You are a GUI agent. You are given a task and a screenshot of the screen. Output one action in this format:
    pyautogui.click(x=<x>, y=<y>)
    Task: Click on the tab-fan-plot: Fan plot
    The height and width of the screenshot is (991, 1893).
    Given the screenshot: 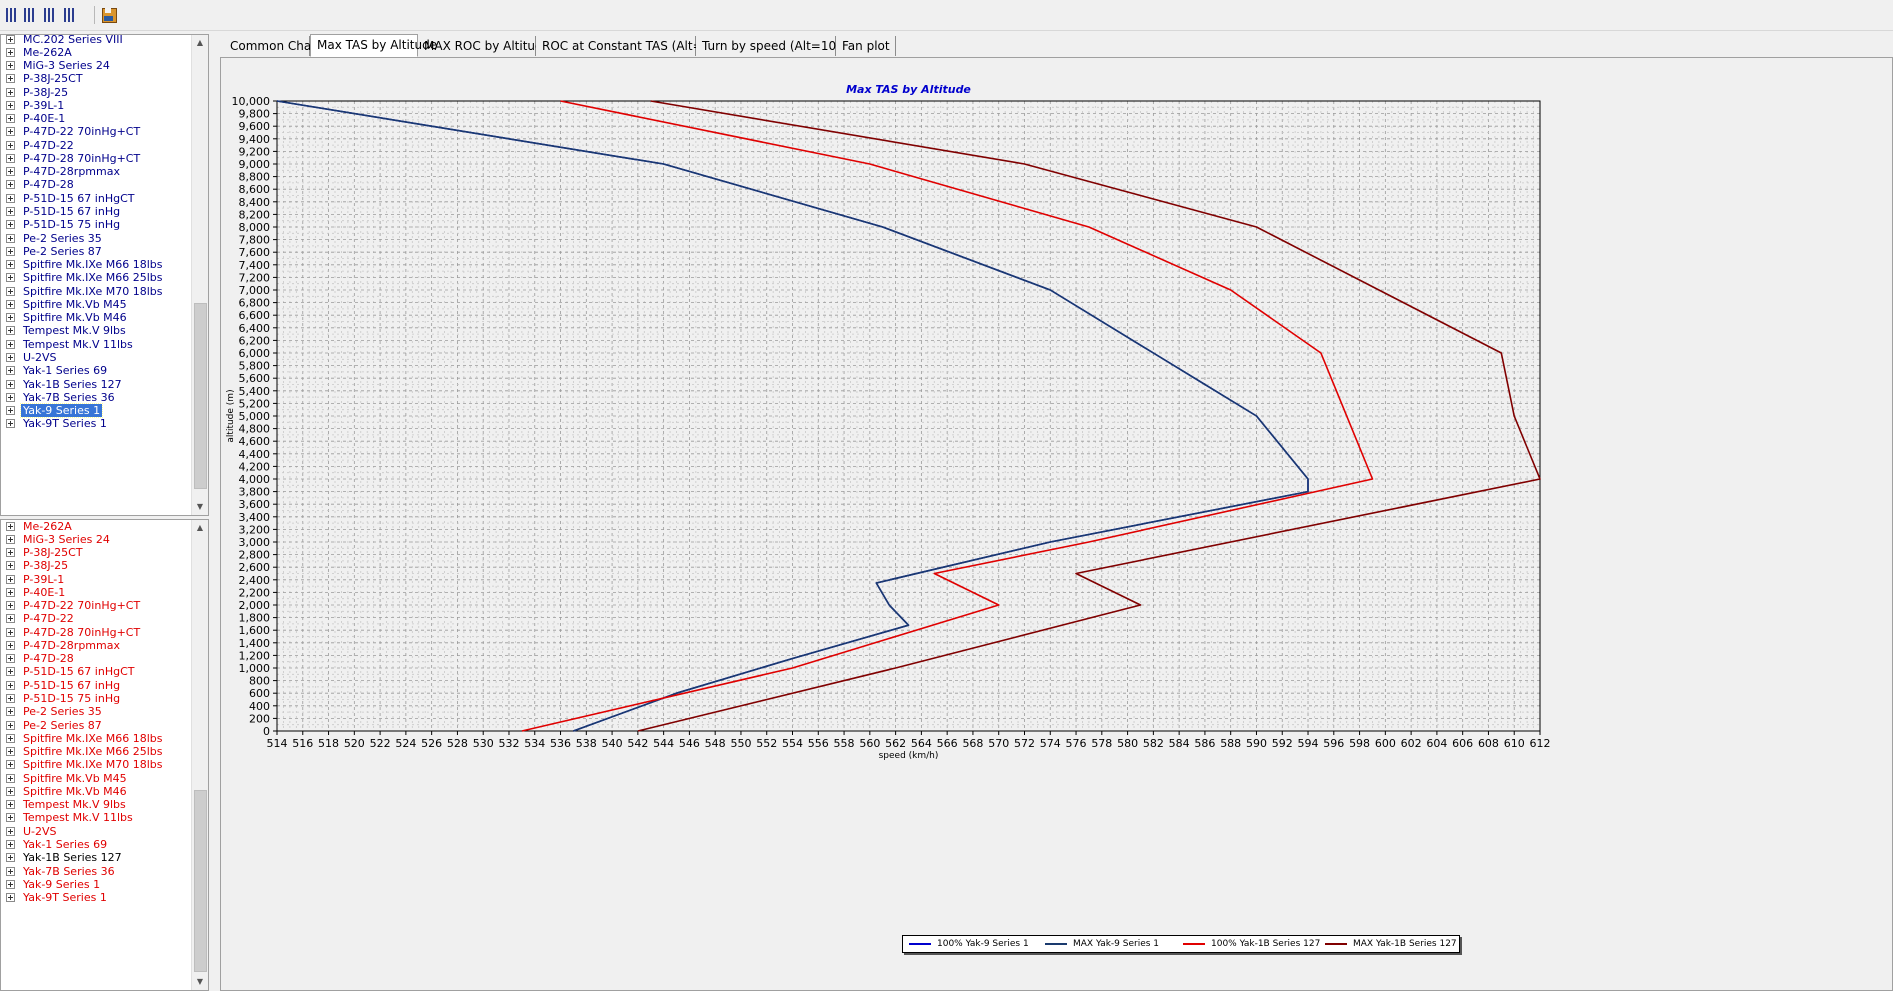 What is the action you would take?
    pyautogui.click(x=866, y=46)
    